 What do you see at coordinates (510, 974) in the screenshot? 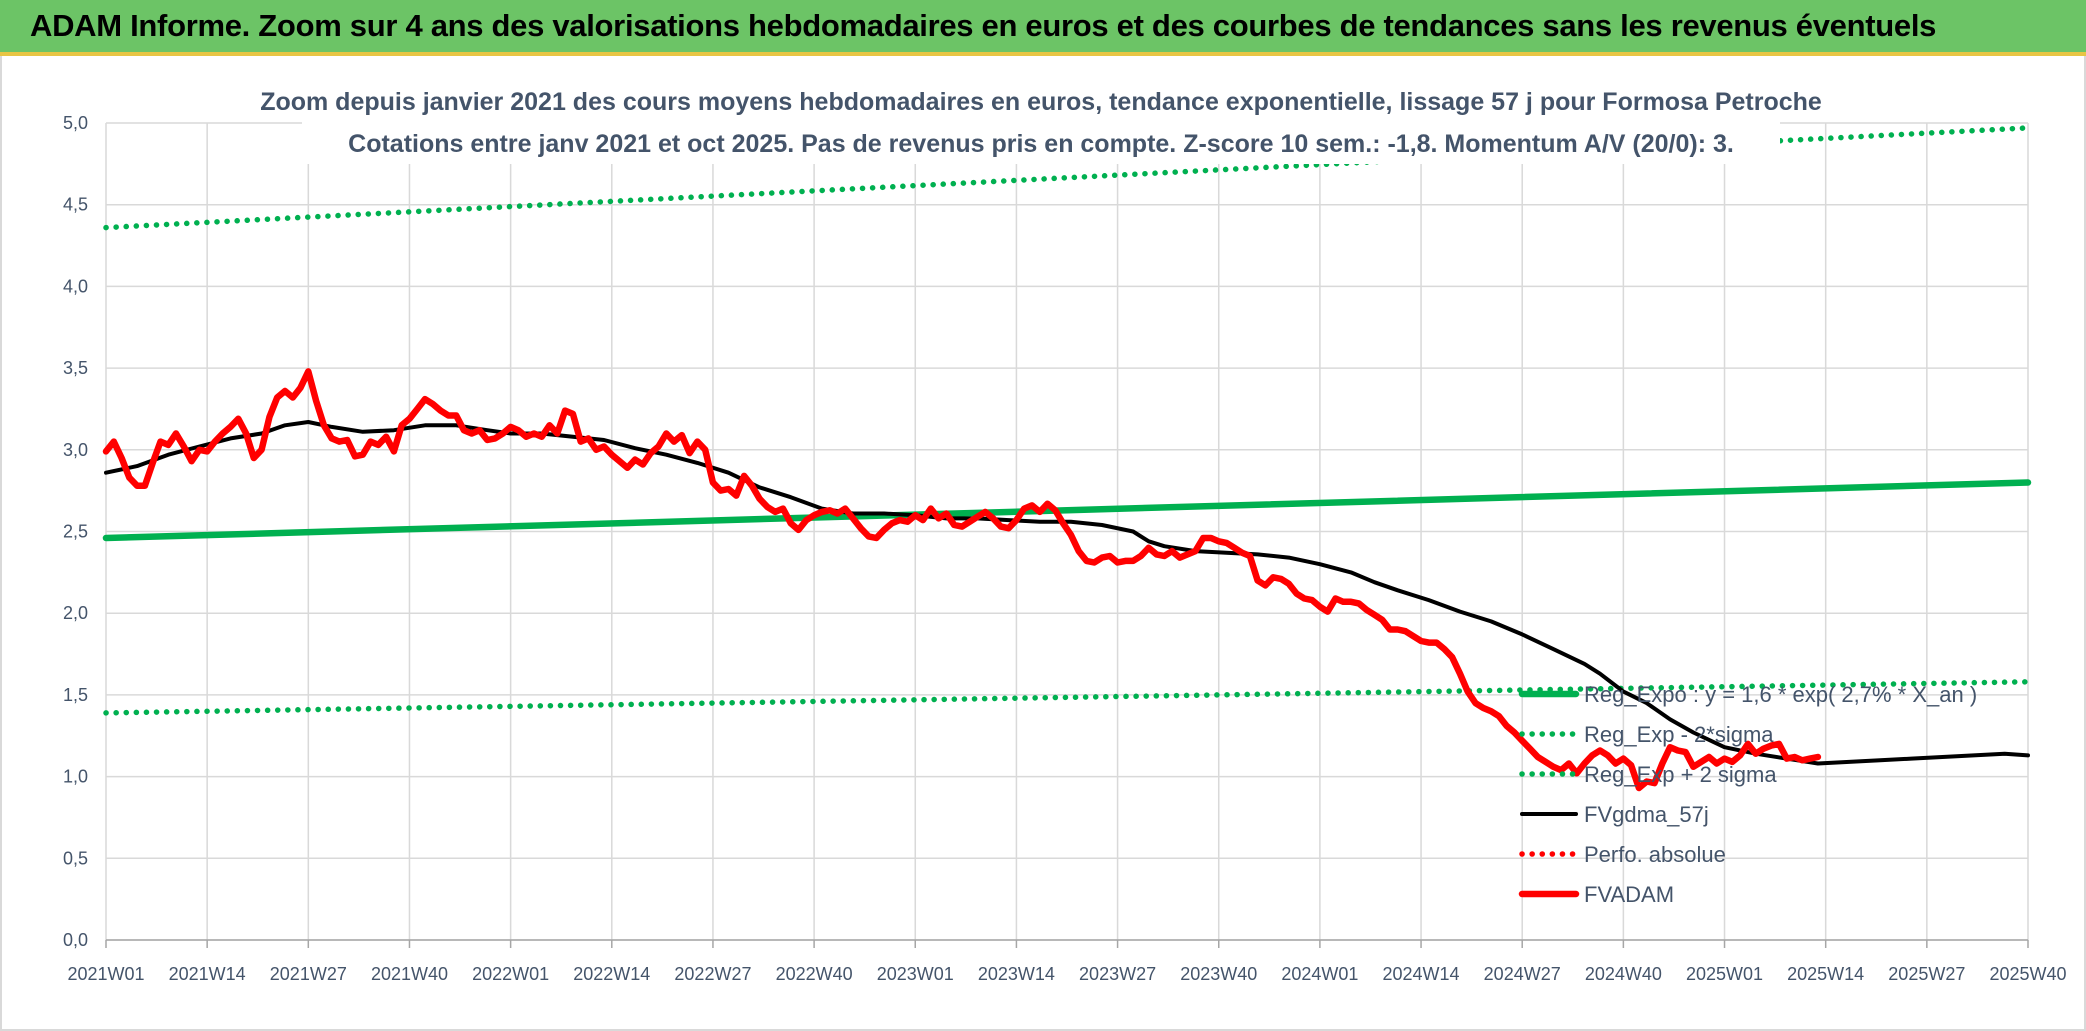
I see `x-tick-label: 2022W01` at bounding box center [510, 974].